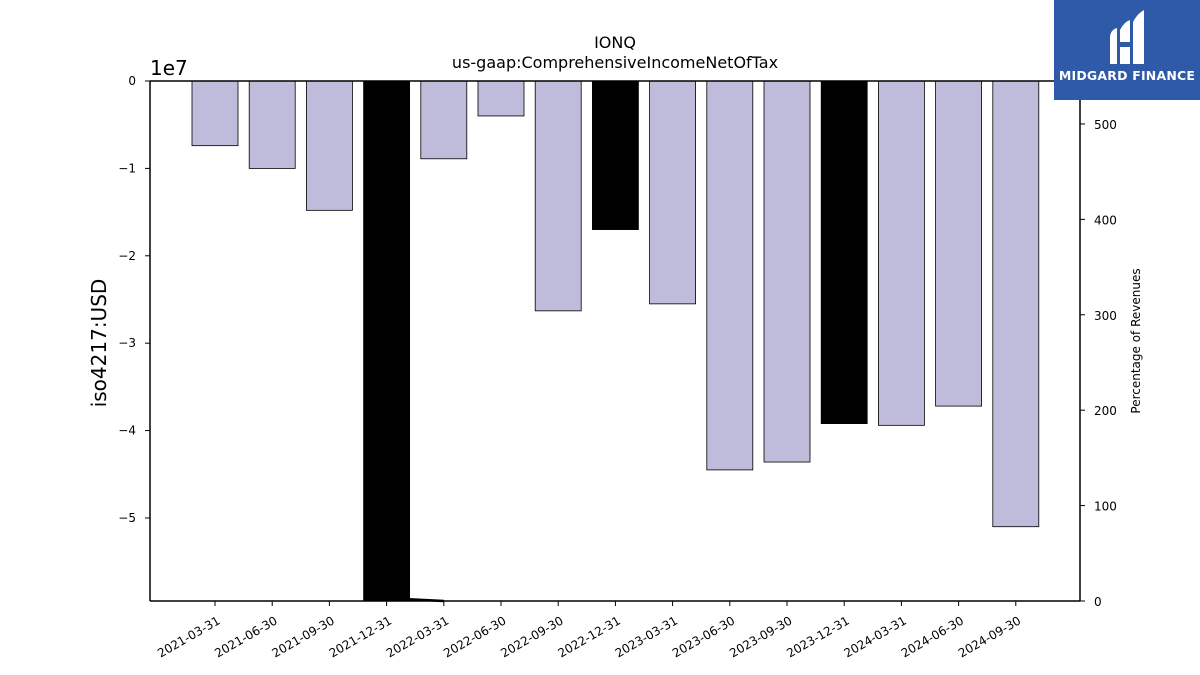  Describe the element at coordinates (817, 636) in the screenshot. I see `x-tick-label: 2023-12-31` at that location.